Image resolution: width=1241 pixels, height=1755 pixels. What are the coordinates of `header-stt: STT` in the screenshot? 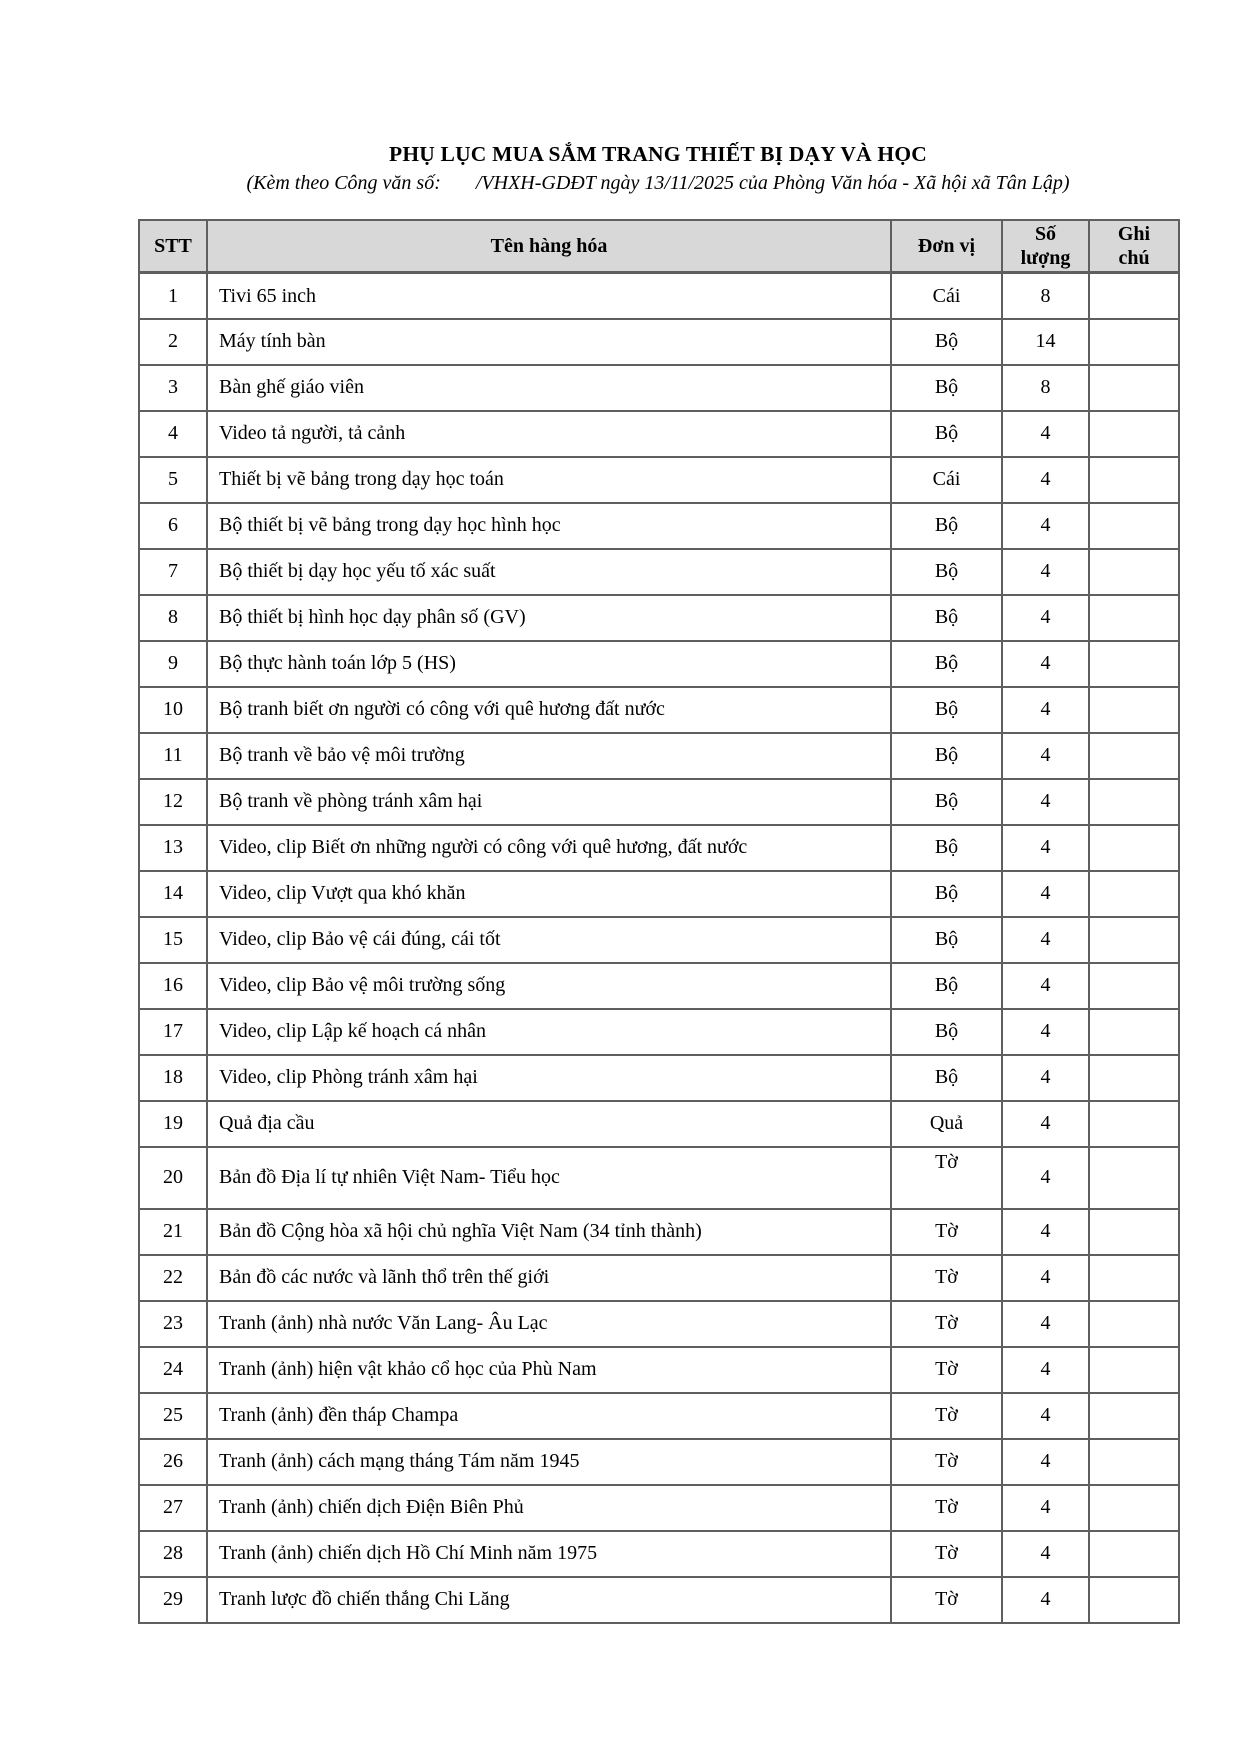 It's located at (173, 246).